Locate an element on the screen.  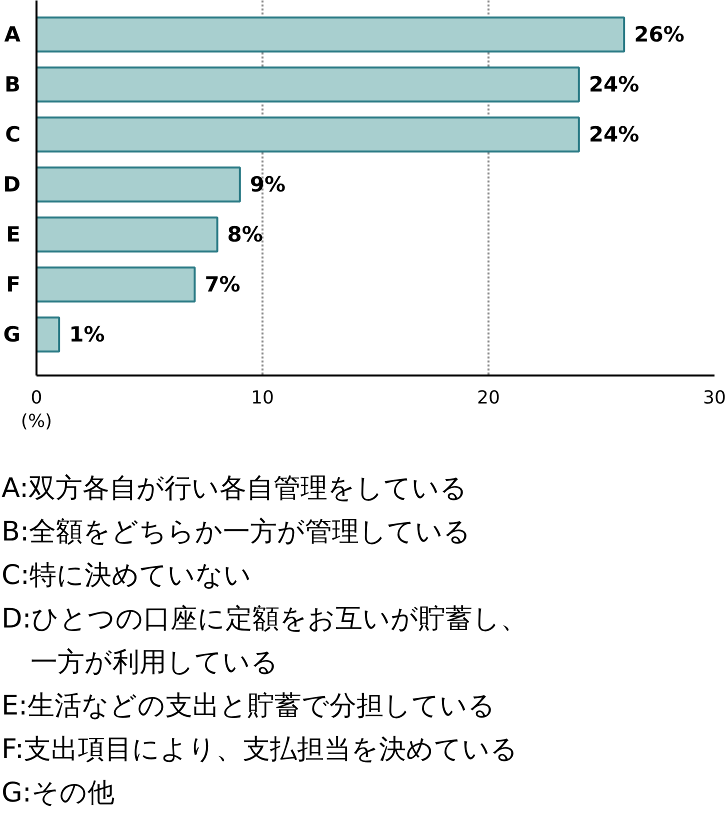
text: B:全額をどちらか一方が管理している is located at coordinates (237, 532).